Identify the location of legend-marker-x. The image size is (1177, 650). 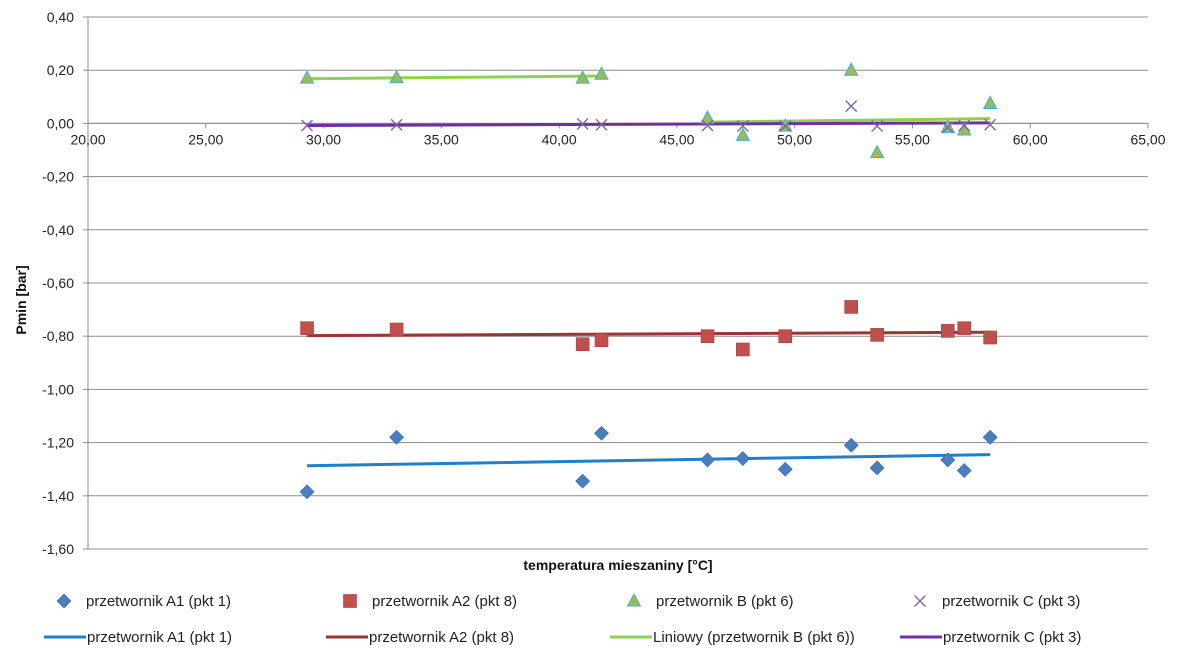
(920, 601).